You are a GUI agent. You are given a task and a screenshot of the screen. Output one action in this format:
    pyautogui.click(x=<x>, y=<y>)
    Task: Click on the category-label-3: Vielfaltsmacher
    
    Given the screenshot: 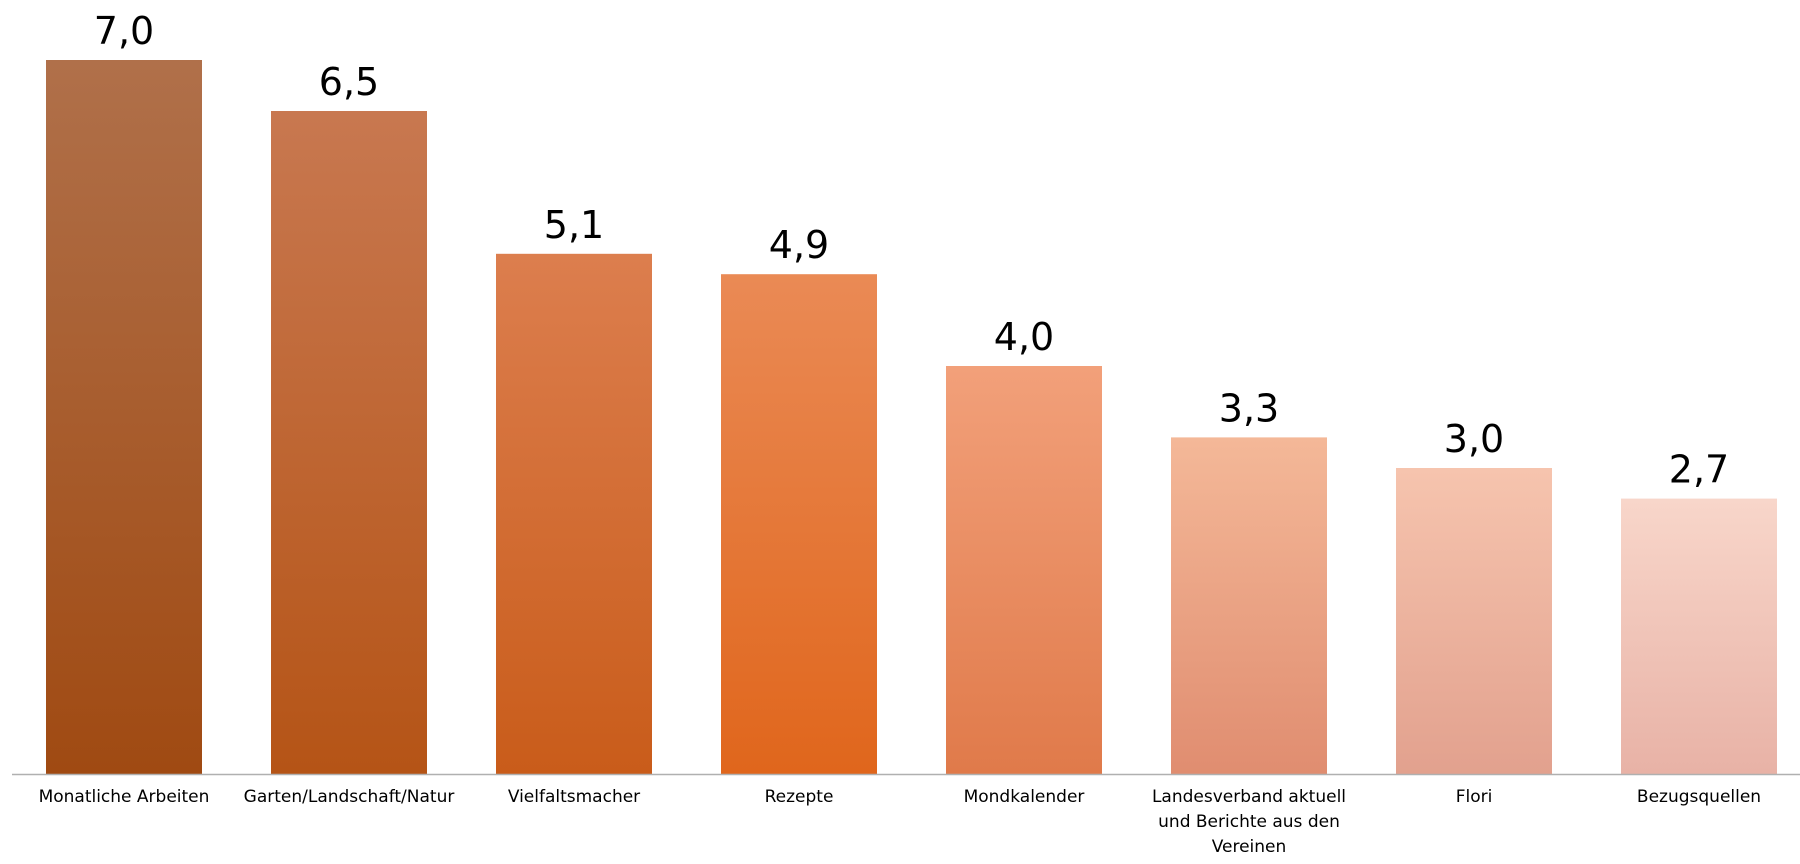 What is the action you would take?
    pyautogui.click(x=574, y=797)
    